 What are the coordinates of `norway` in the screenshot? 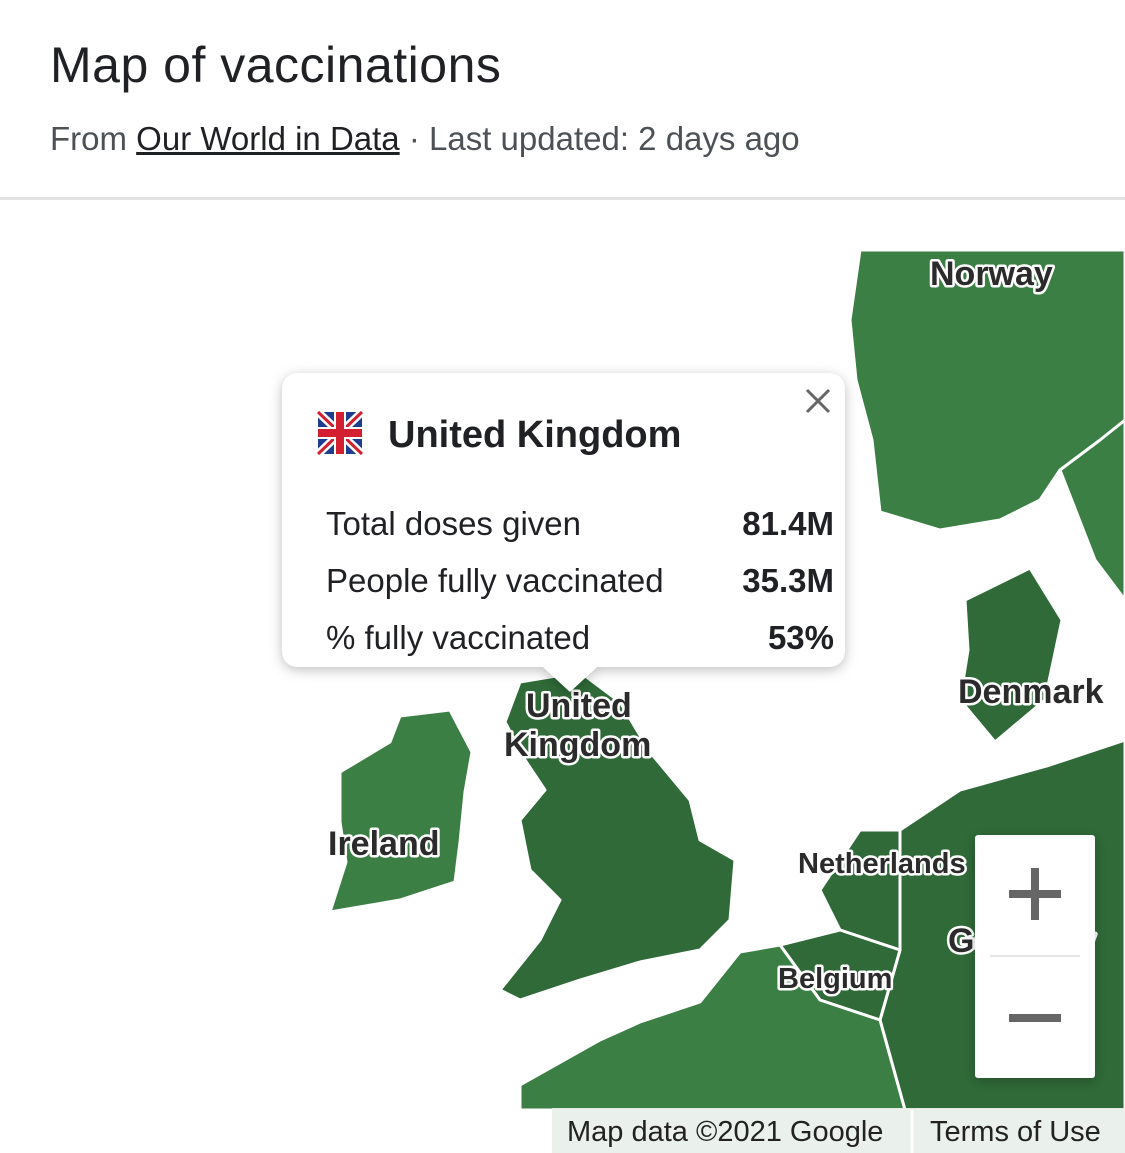 It's located at (986, 405).